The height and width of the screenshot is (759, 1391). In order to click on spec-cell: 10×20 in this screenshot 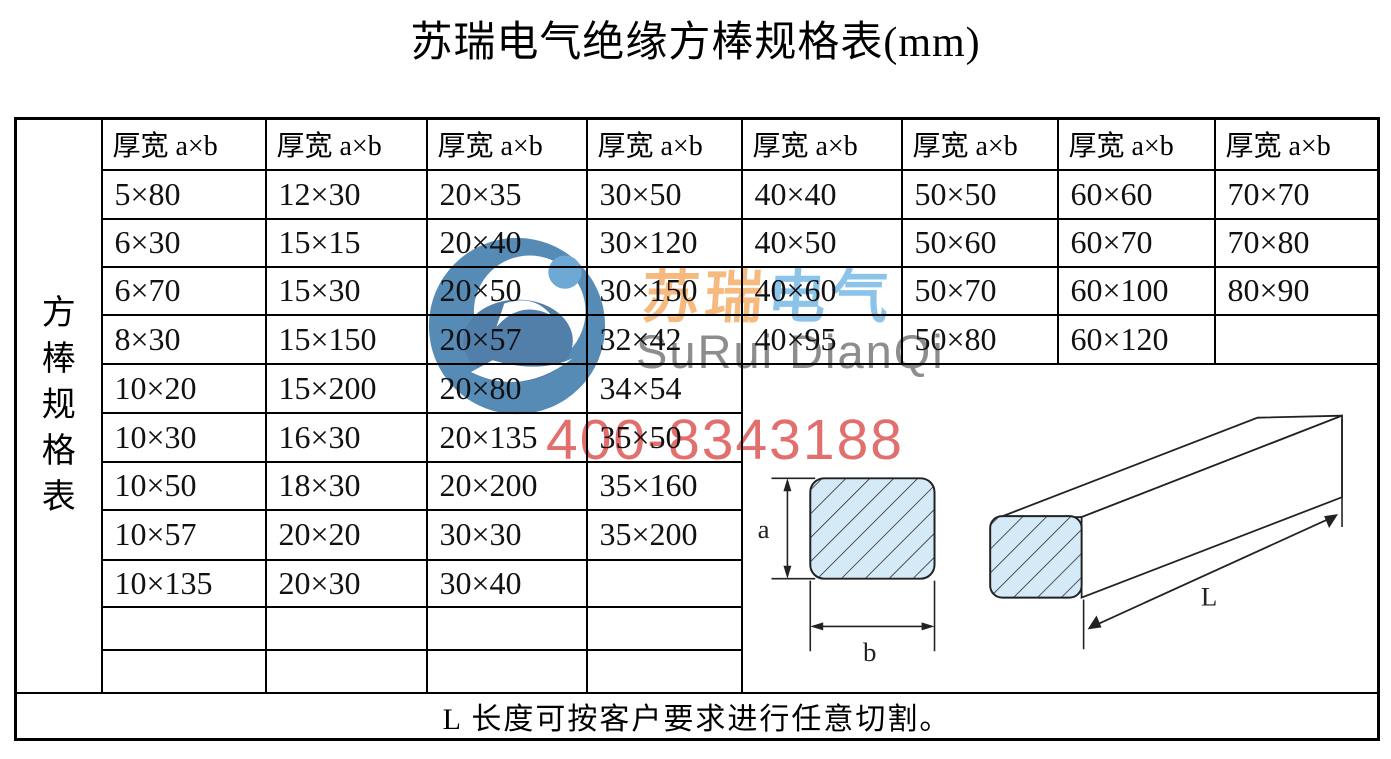, I will do `click(183, 388)`.